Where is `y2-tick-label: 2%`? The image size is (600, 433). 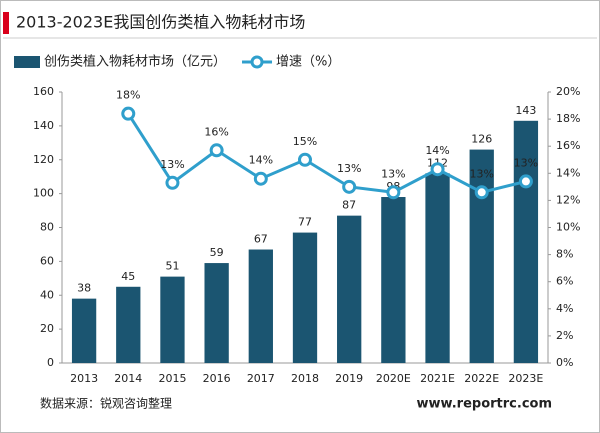 y2-tick-label: 2% is located at coordinates (564, 335).